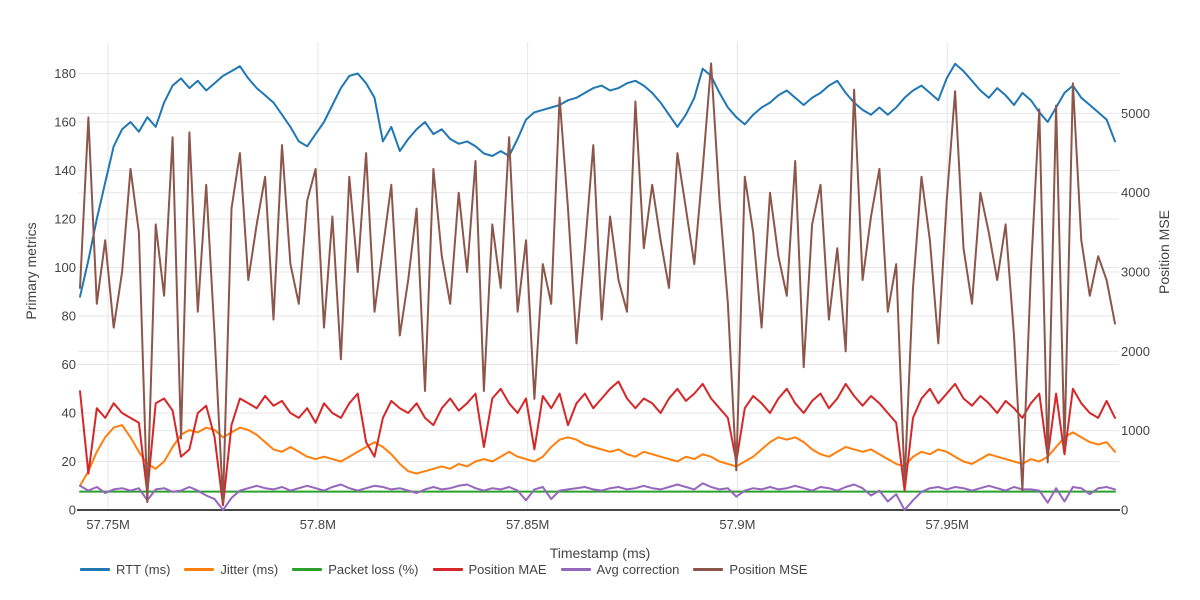  Describe the element at coordinates (69, 413) in the screenshot. I see `y-left-tick-40: 40` at that location.